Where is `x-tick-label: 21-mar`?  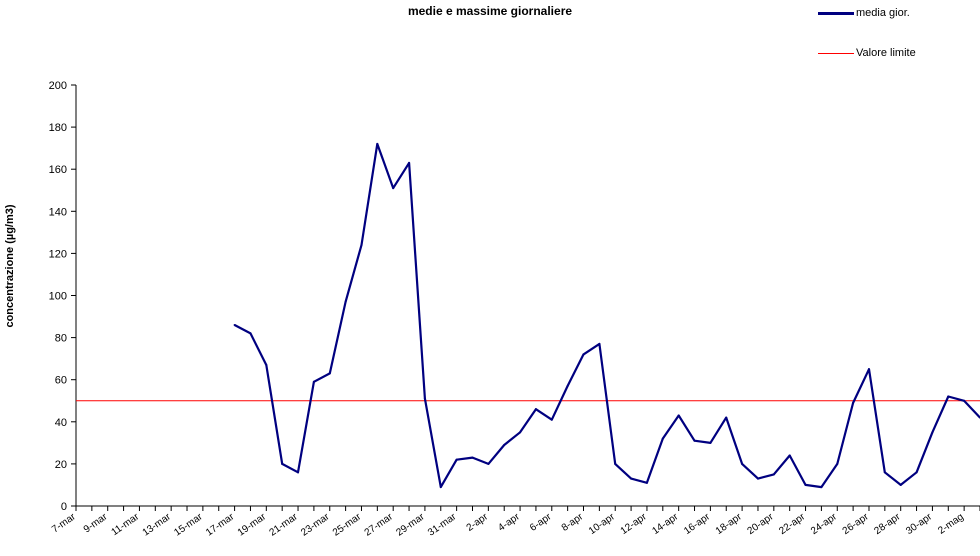
x-tick-label: 21-mar is located at coordinates (283, 525).